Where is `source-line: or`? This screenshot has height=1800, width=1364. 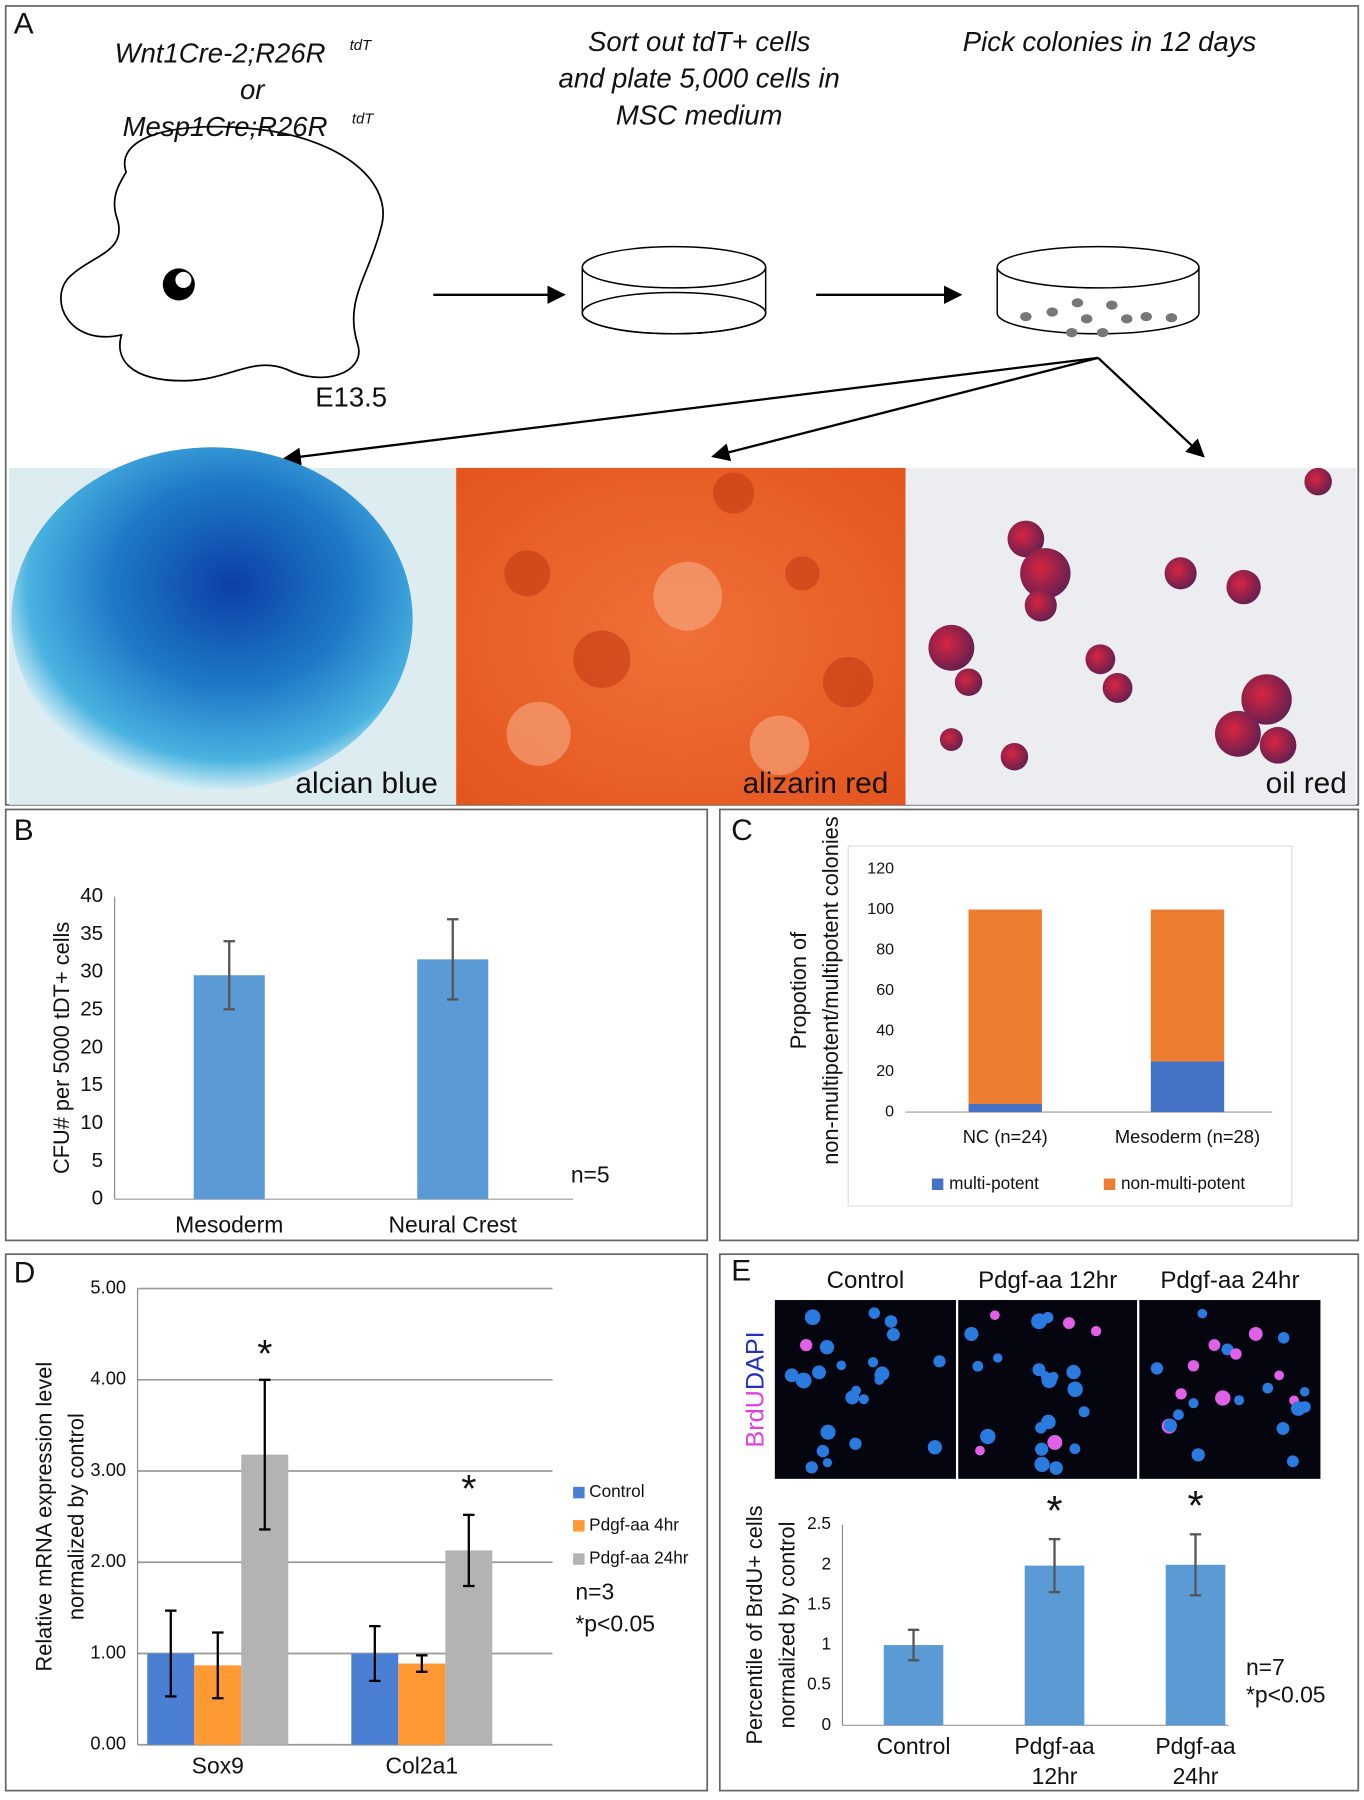
source-line: or is located at coordinates (253, 89).